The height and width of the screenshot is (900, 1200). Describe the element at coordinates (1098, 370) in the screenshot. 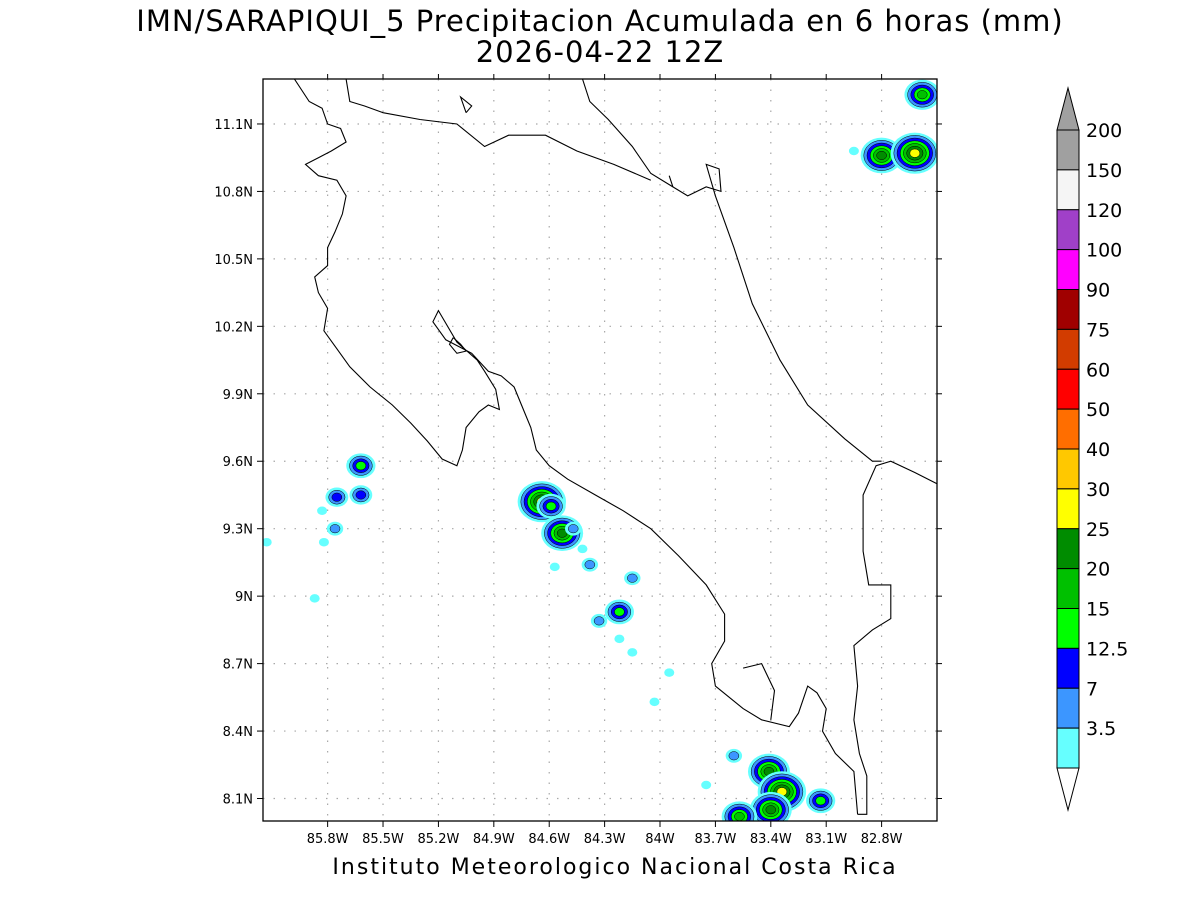

I see `colorbar-label: 60` at that location.